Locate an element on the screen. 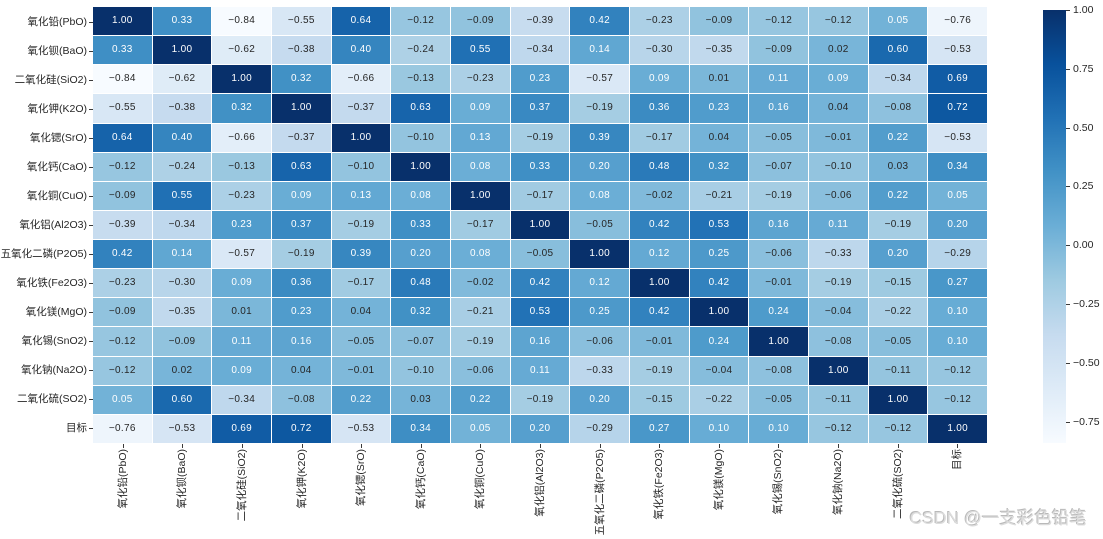 The image size is (1103, 539). heatmap-cell: 0.10 is located at coordinates (957, 312).